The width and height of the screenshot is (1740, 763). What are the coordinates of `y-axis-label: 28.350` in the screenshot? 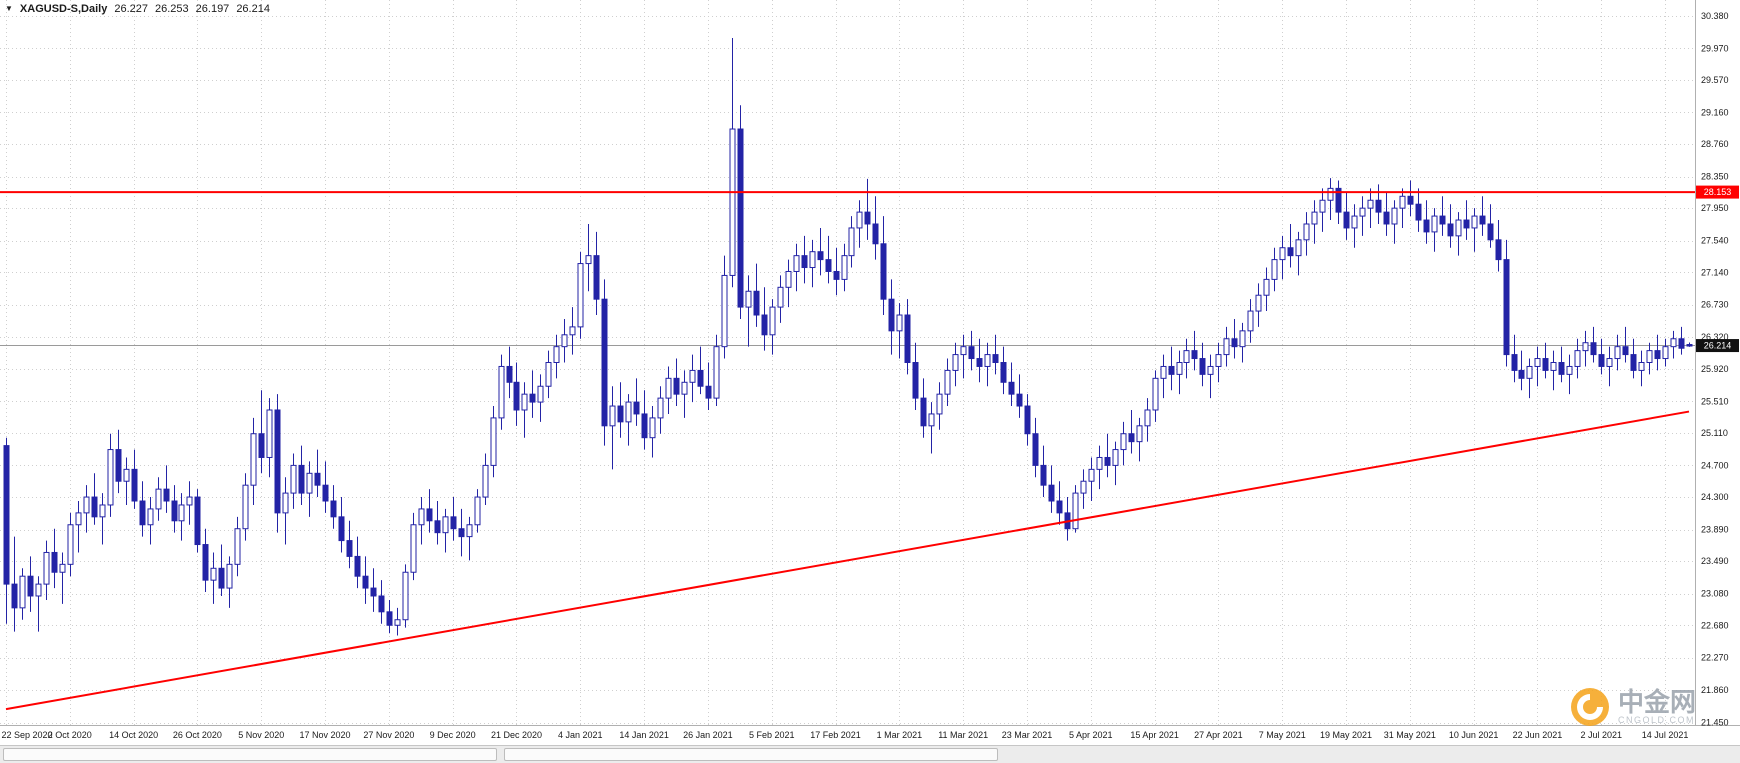 It's located at (1715, 177).